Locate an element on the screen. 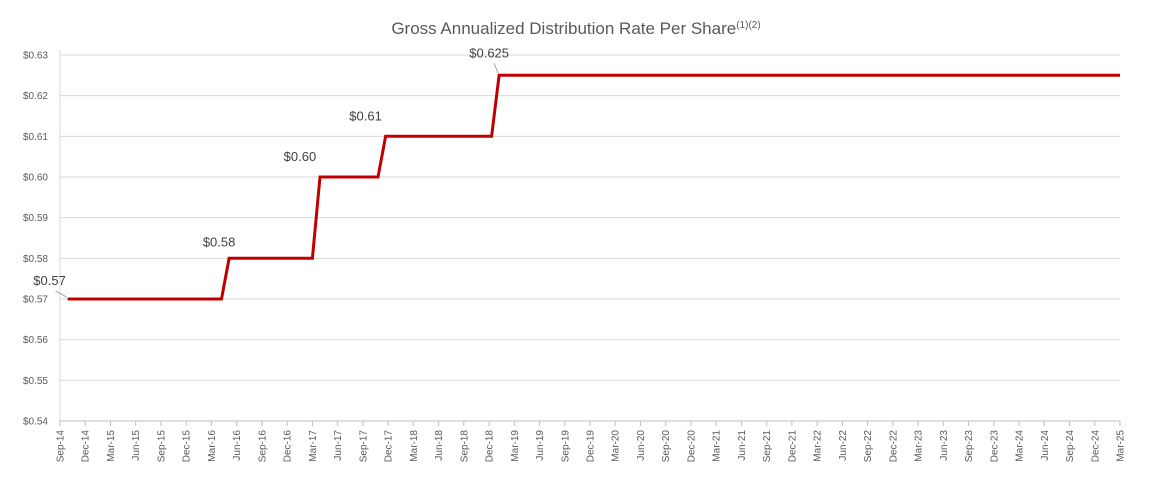  x-tick-label: Sep-19 is located at coordinates (565, 446).